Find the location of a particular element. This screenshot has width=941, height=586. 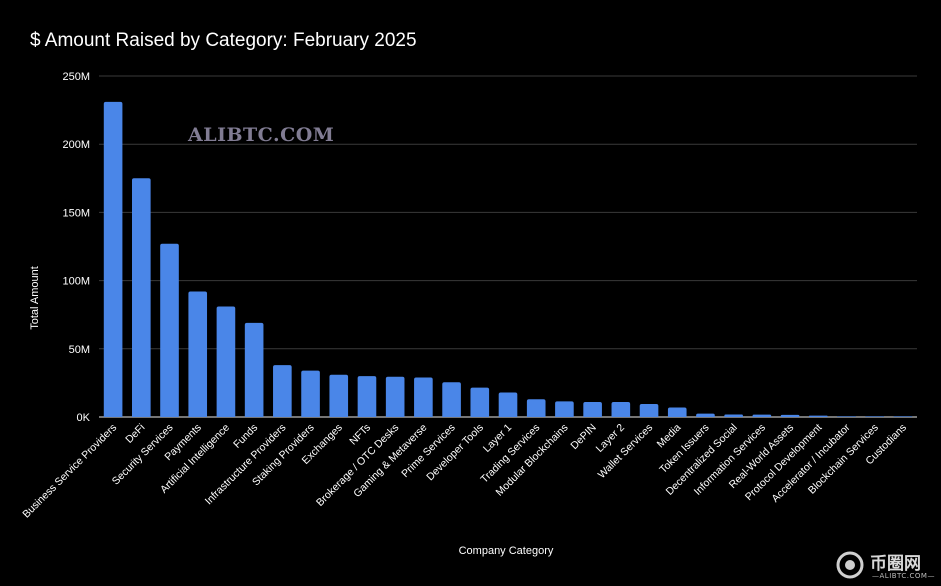

x-tick-label: Business Service Providers is located at coordinates (69, 471).